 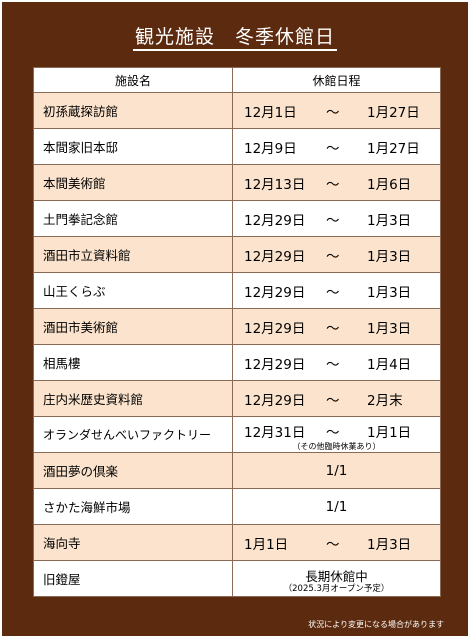 I want to click on closure-dates: 12月31日 ～ 1月1日 （その他臨時休業あり）, so click(x=336, y=434).